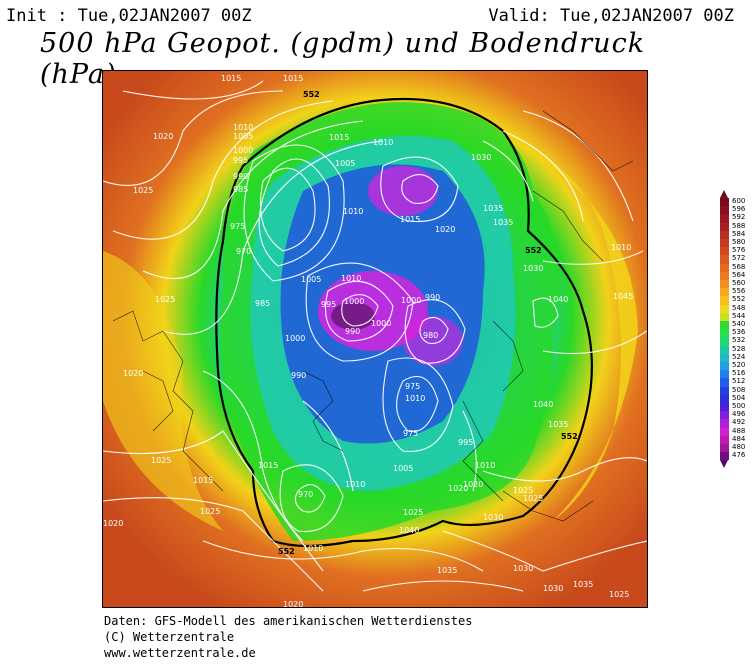  I want to click on scale-value: 544, so click(739, 315).